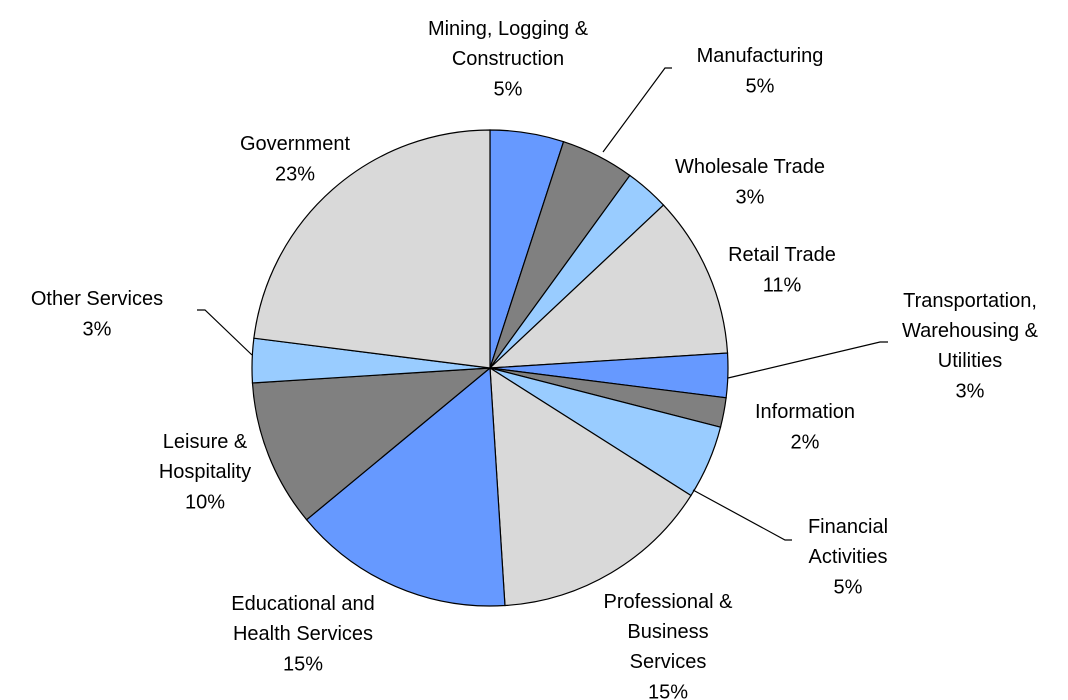 The width and height of the screenshot is (1068, 700). Describe the element at coordinates (848, 557) in the screenshot. I see `slice-label-line: Activities` at that location.